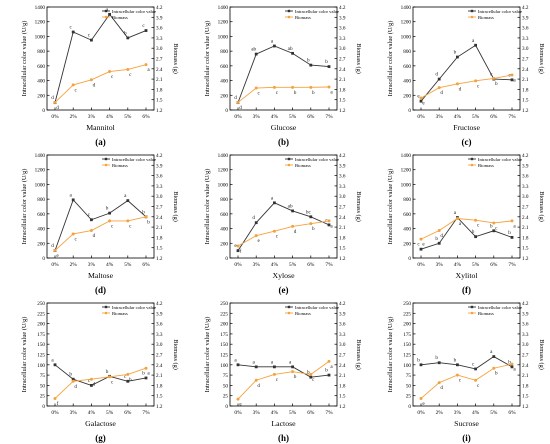 This screenshot has height=444, width=550. I want to click on x-tick-label: 4%, so click(458, 117).